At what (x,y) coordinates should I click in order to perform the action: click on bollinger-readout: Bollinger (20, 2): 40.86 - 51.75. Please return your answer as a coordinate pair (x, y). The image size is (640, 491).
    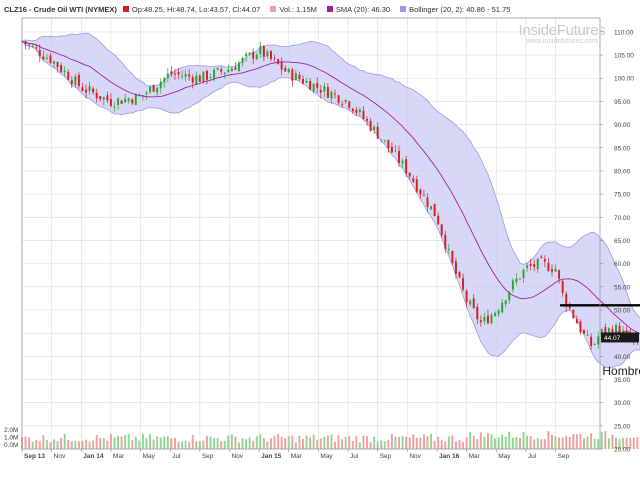
    Looking at the image, I should click on (460, 9).